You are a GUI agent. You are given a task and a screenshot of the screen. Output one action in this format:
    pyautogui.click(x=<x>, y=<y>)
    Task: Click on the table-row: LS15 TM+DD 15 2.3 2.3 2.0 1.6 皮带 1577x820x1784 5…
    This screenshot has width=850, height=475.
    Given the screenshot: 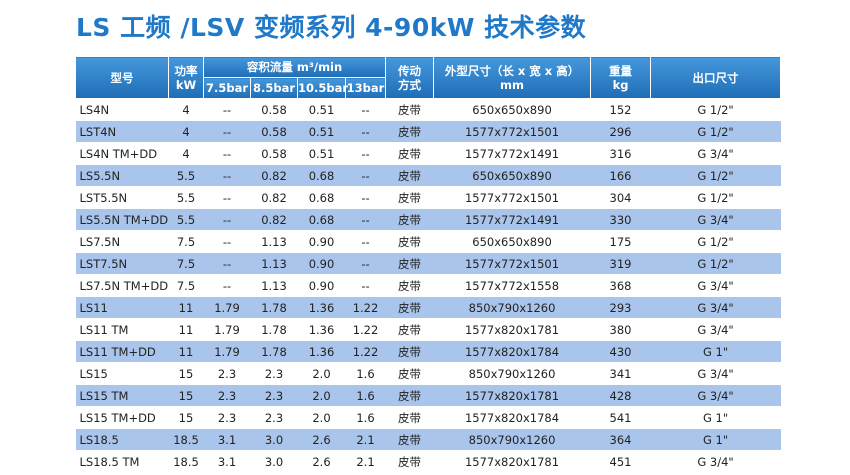 What is the action you would take?
    pyautogui.click(x=428, y=417)
    